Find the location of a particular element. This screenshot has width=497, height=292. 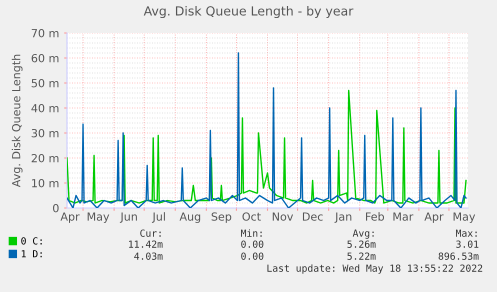

y-tick-label: 0 is located at coordinates (56, 208).